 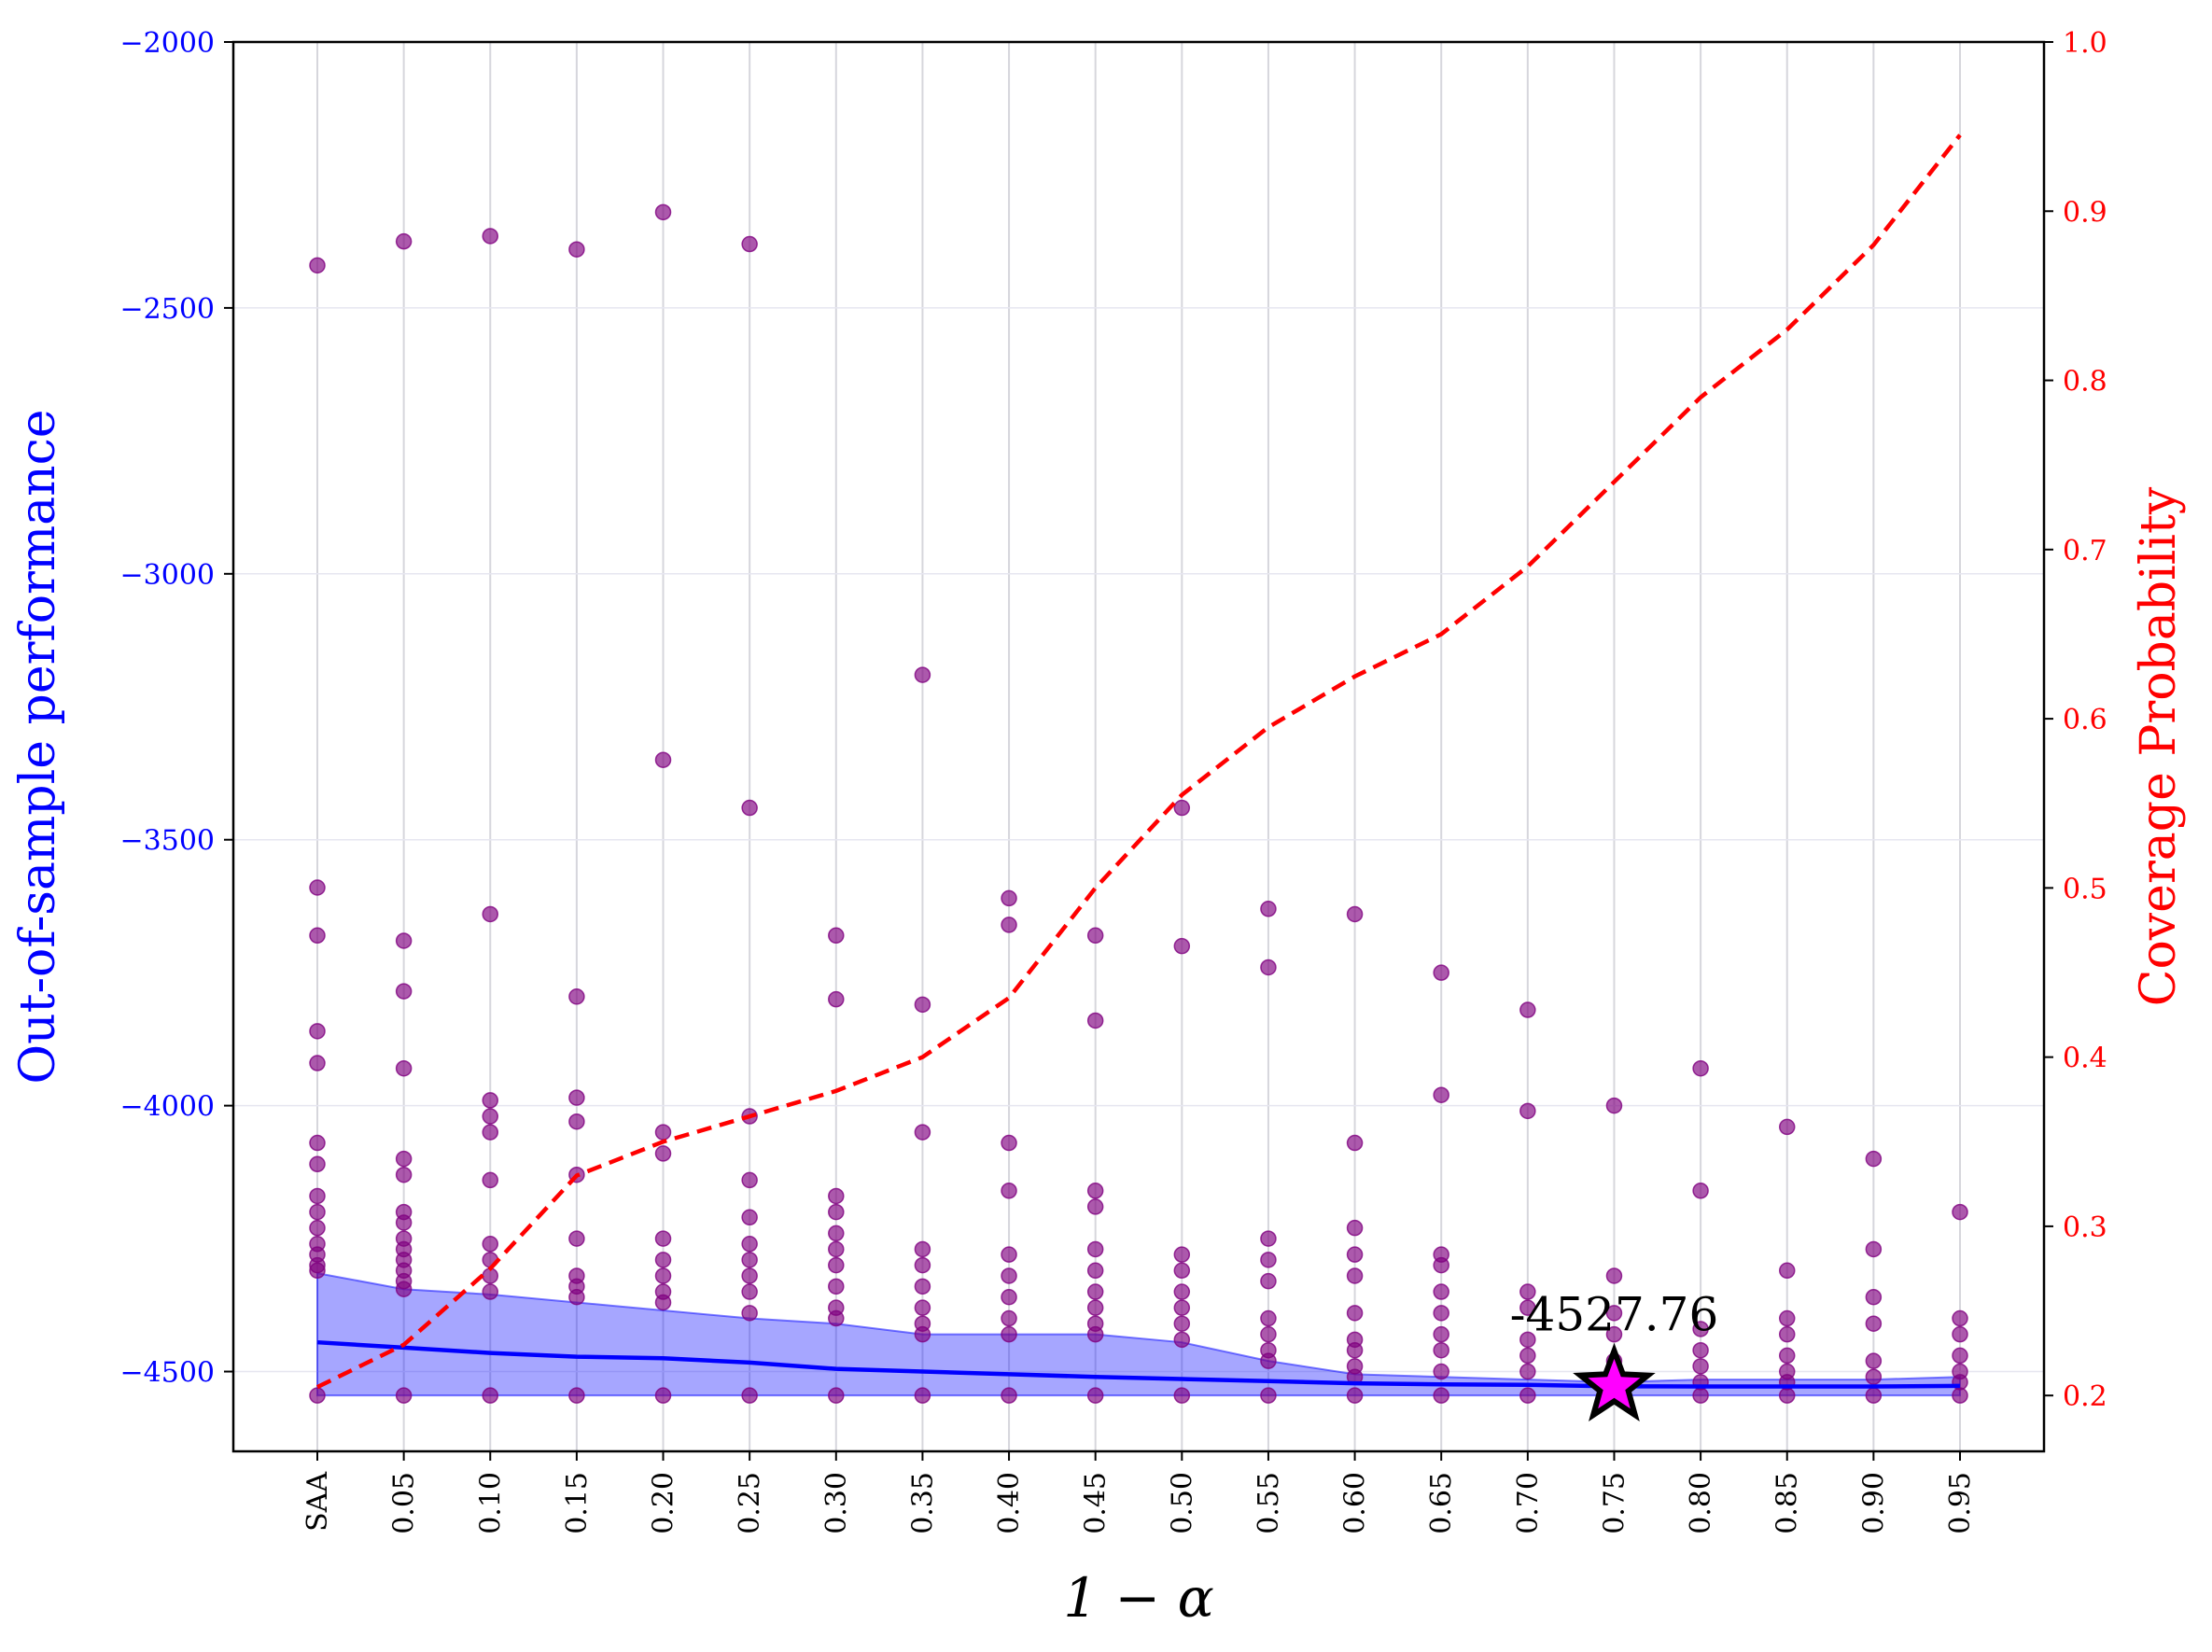 What do you see at coordinates (1009, 1503) in the screenshot?
I see `x-tick-label: 0.40` at bounding box center [1009, 1503].